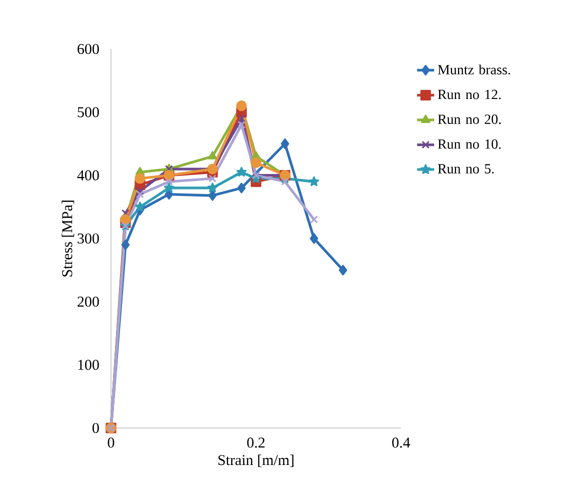 The image size is (567, 503). I want to click on legend-label: Run no 20., so click(469, 119).